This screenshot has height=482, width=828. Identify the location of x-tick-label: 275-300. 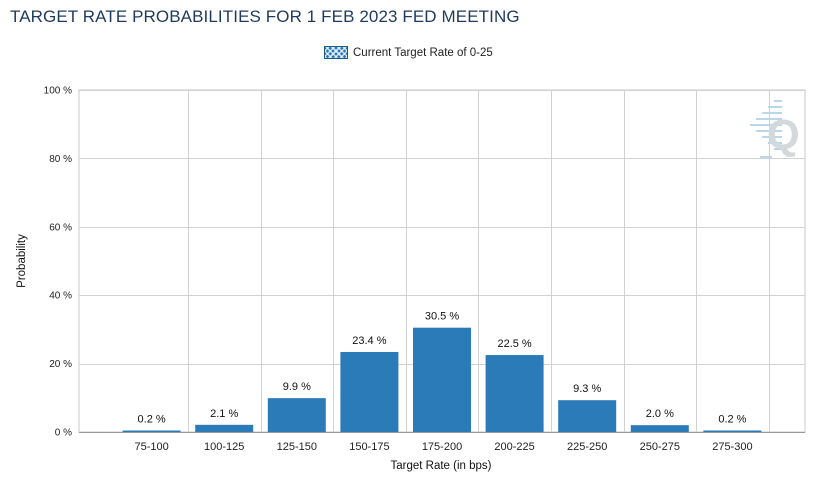
(732, 447).